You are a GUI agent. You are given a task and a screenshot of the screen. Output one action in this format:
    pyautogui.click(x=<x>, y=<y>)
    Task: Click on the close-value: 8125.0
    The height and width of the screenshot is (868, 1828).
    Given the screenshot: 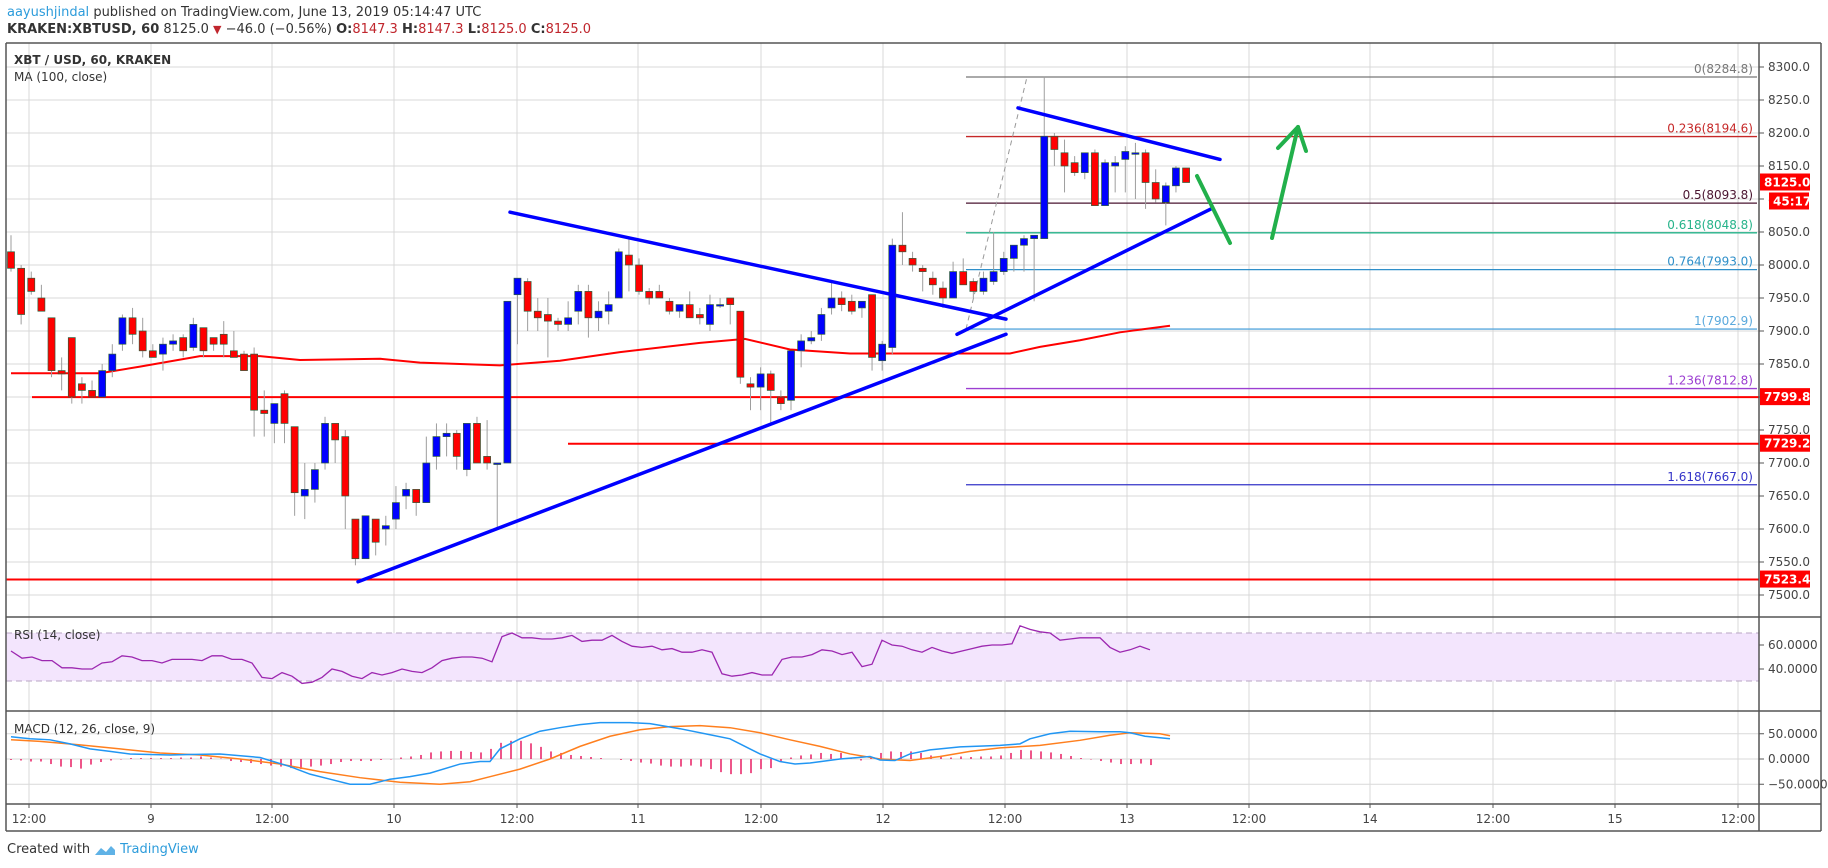 What is the action you would take?
    pyautogui.click(x=568, y=29)
    